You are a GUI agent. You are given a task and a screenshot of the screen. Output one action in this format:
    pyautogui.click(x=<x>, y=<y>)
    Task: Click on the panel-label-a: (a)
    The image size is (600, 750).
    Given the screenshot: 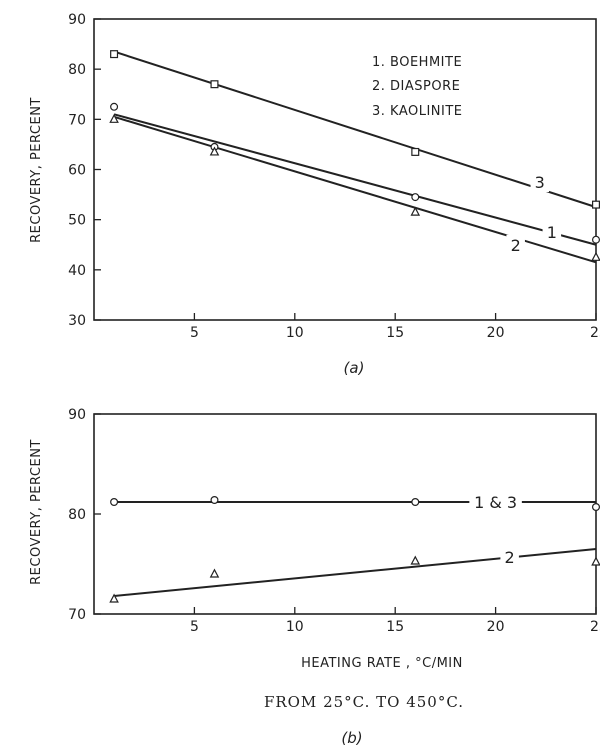 What is the action you would take?
    pyautogui.click(x=354, y=368)
    